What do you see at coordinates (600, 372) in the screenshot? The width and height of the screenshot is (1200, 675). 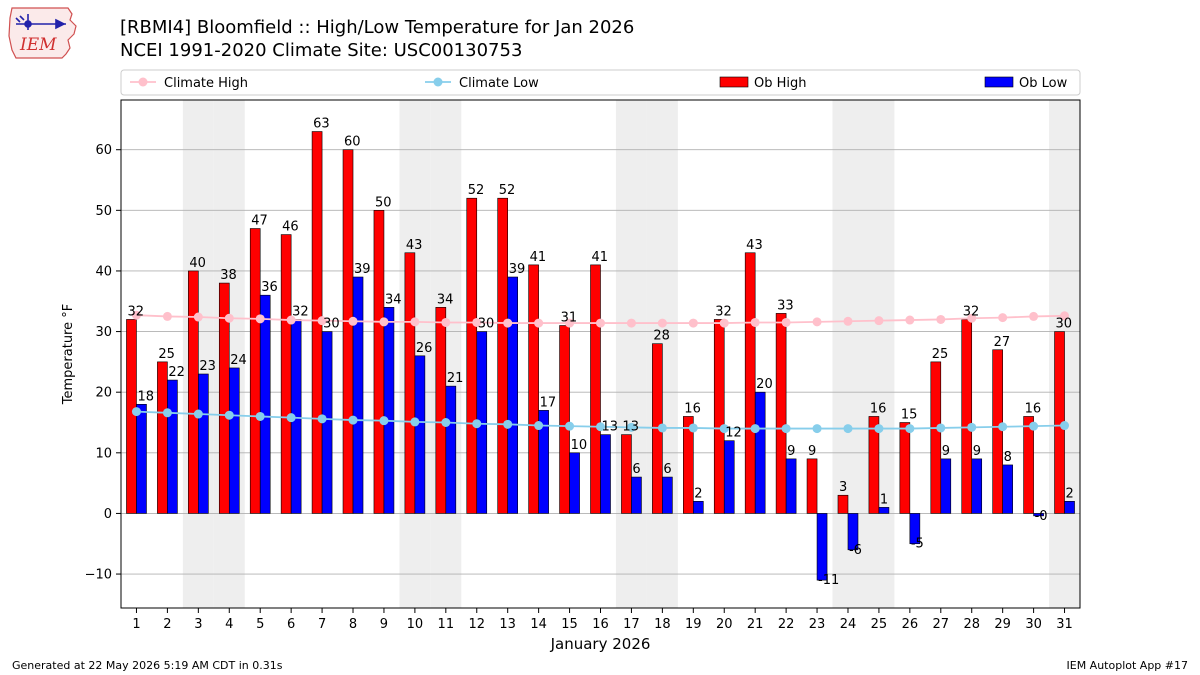 I see `climate-lines` at bounding box center [600, 372].